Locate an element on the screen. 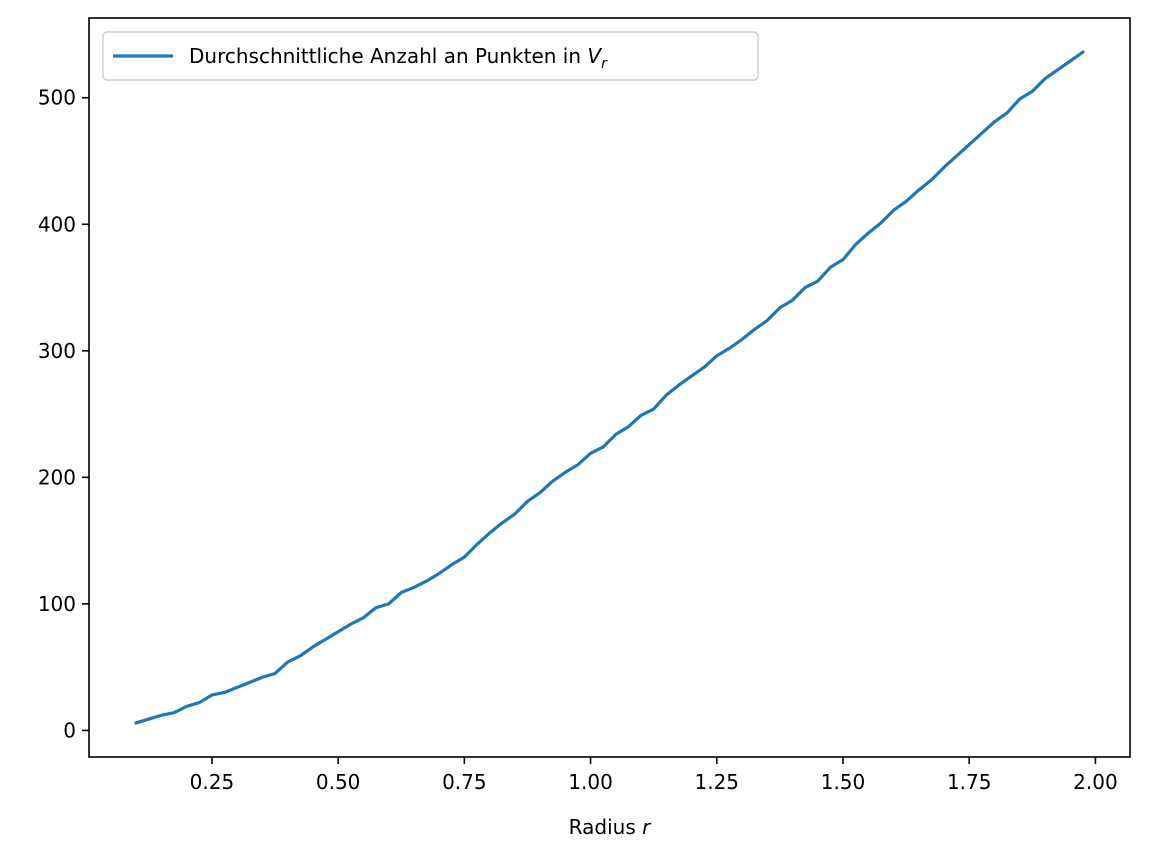 This screenshot has width=1149, height=858. y-tick-label: 100 is located at coordinates (57, 604).